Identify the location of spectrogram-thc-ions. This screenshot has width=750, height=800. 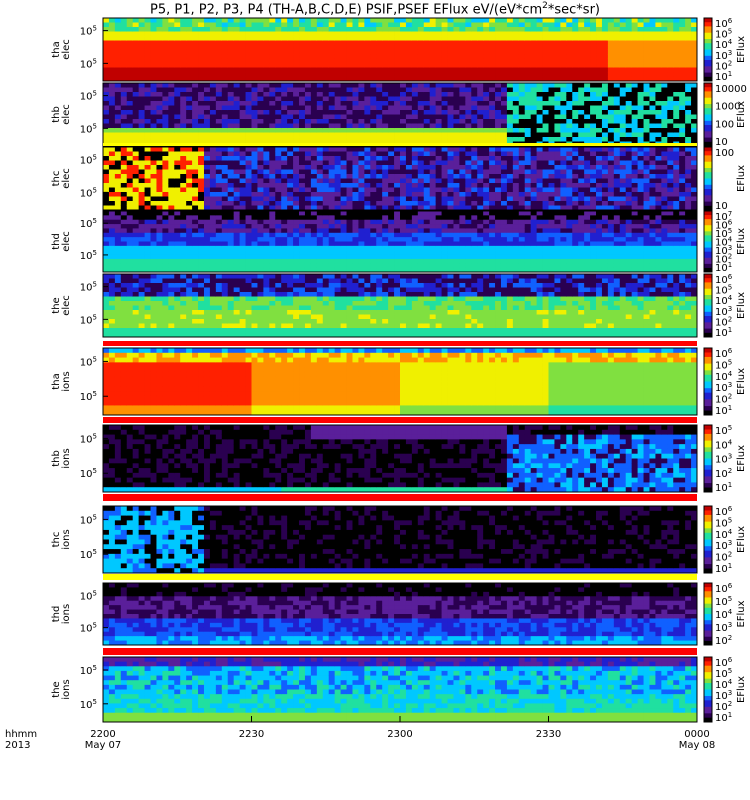
(400, 540).